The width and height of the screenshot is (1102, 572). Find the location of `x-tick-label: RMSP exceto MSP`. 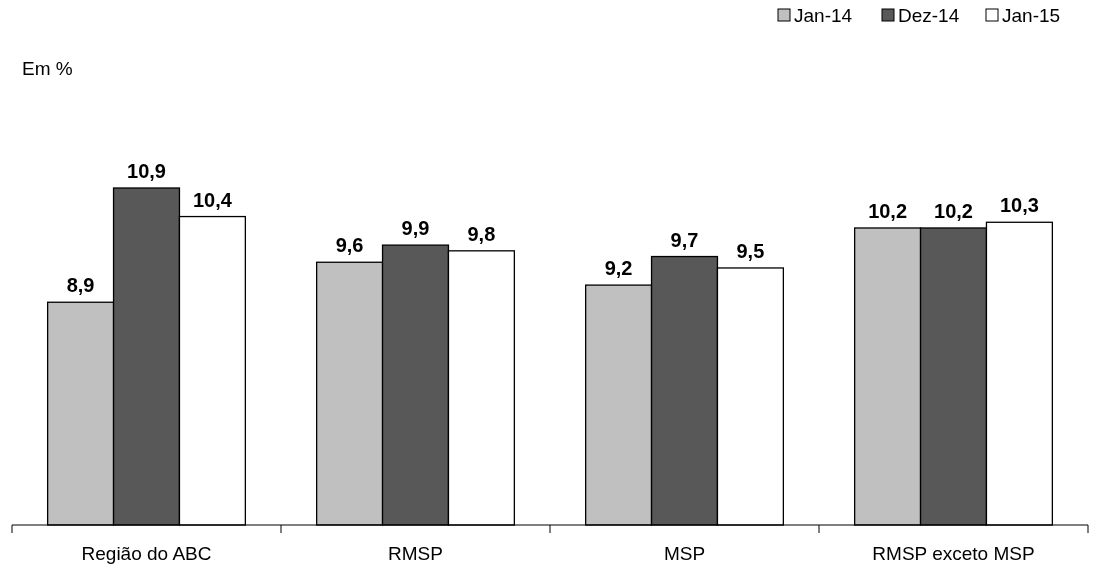

x-tick-label: RMSP exceto MSP is located at coordinates (953, 553).